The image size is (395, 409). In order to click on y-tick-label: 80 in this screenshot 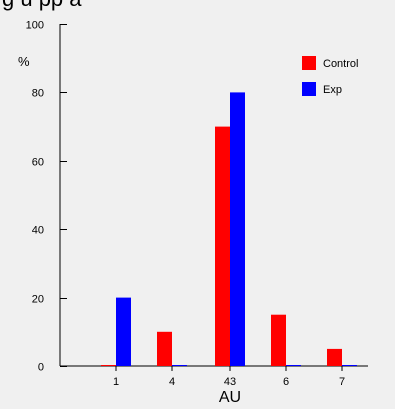, I will do `click(38, 94)`.